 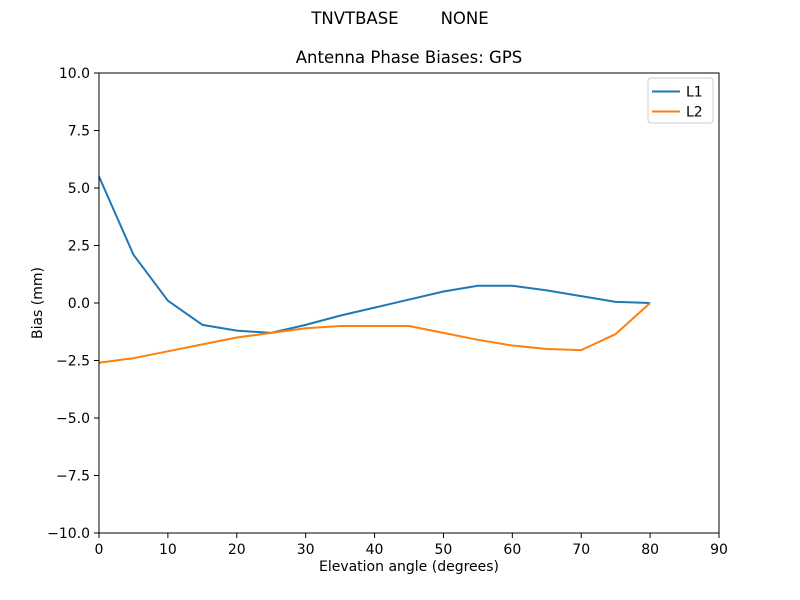 I want to click on x-tick-label: 80, so click(x=650, y=550).